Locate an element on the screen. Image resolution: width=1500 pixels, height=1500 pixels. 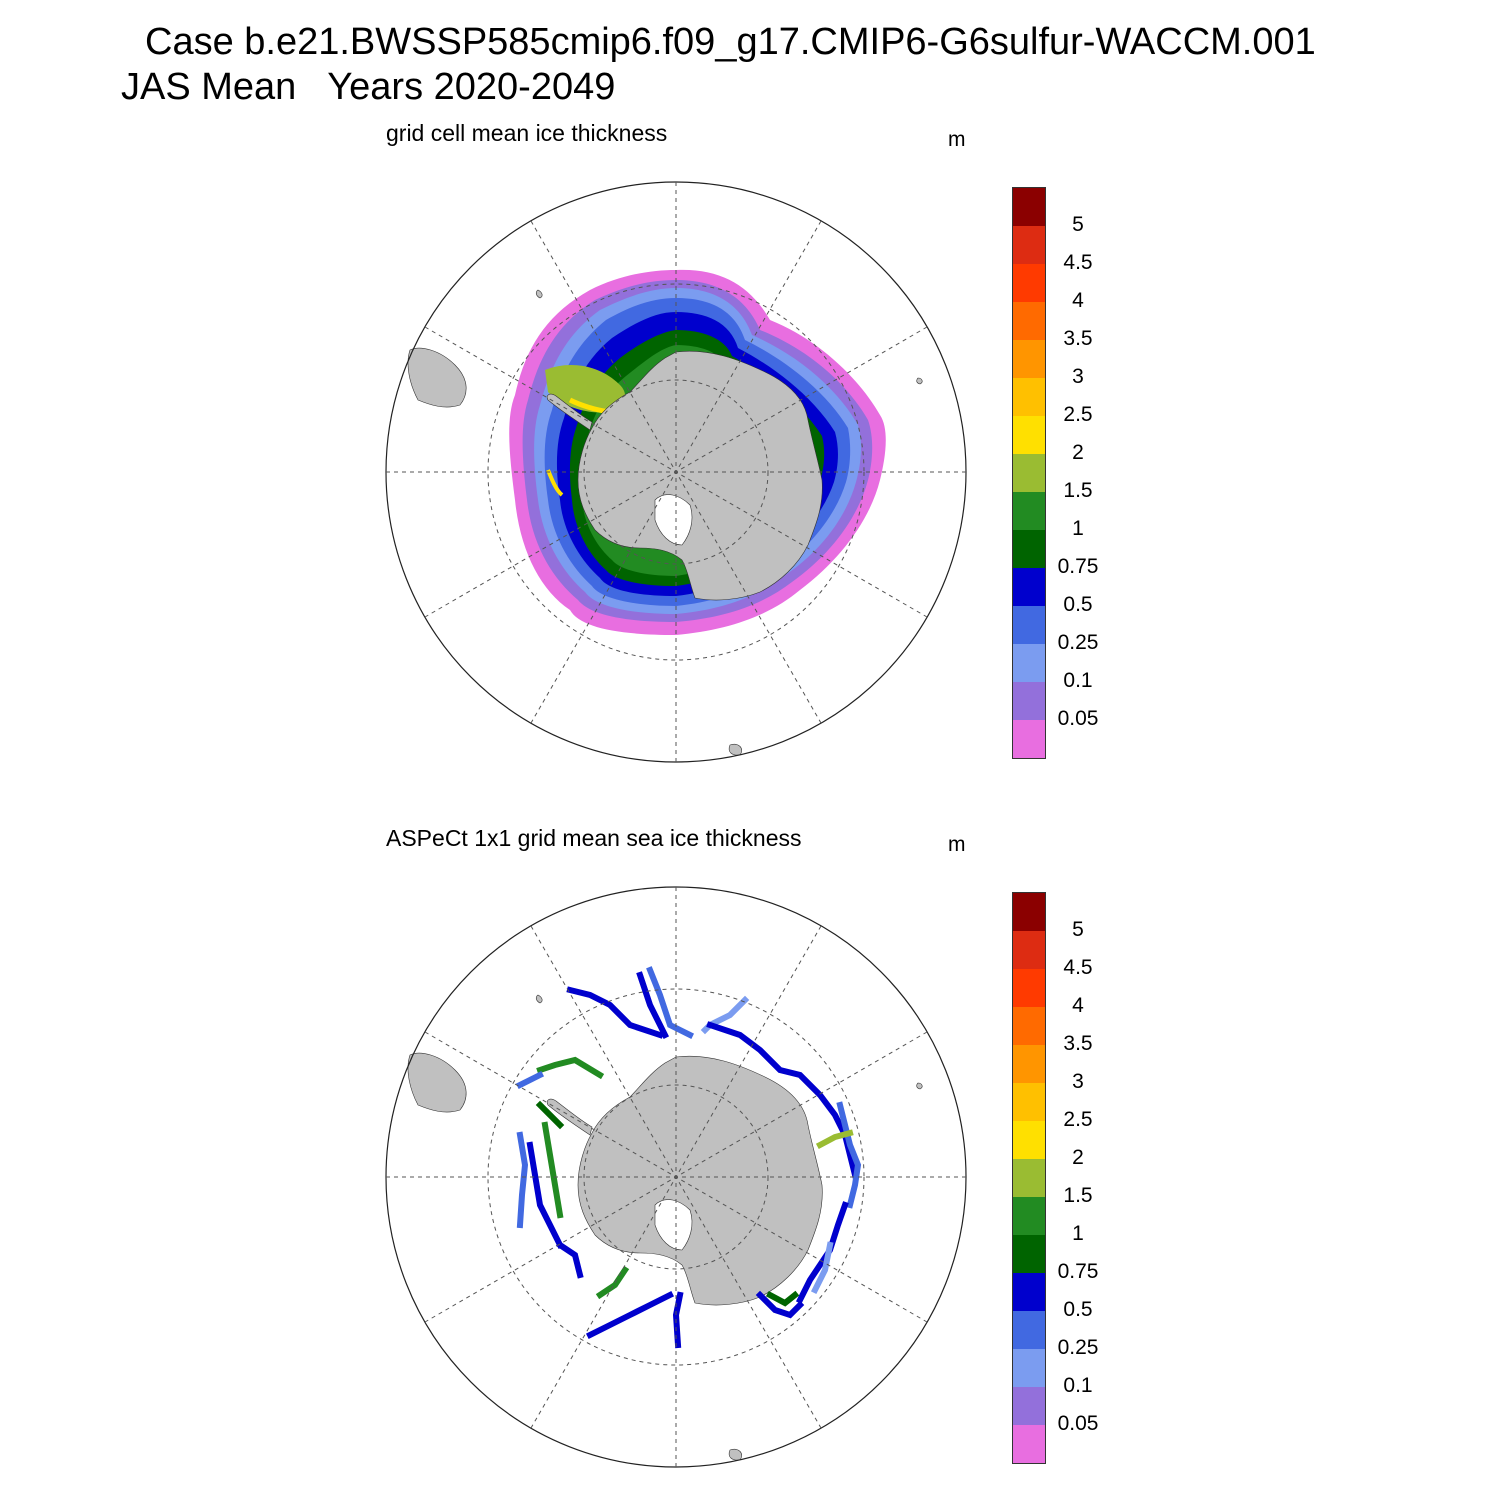
panel2-colorbar-label: 3 is located at coordinates (1078, 1081).